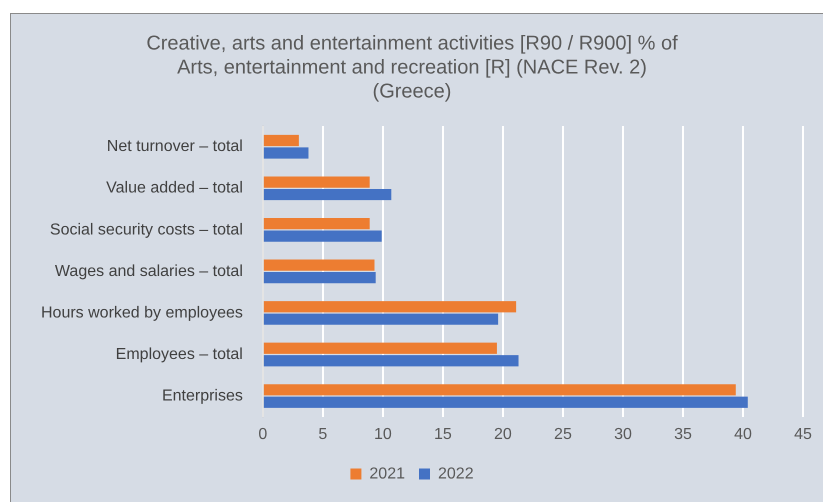 This screenshot has height=502, width=823. What do you see at coordinates (323, 434) in the screenshot?
I see `x-tick-label: 5` at bounding box center [323, 434].